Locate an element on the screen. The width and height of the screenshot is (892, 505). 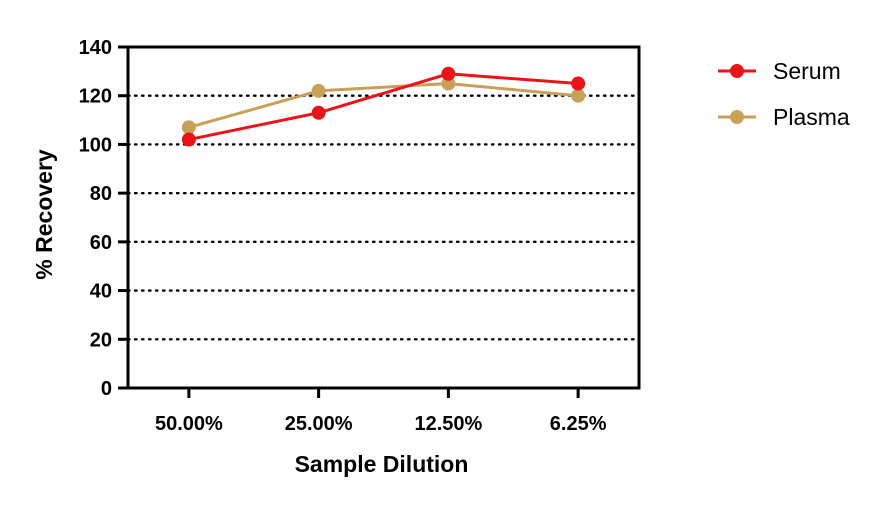
data-series is located at coordinates (383, 106).